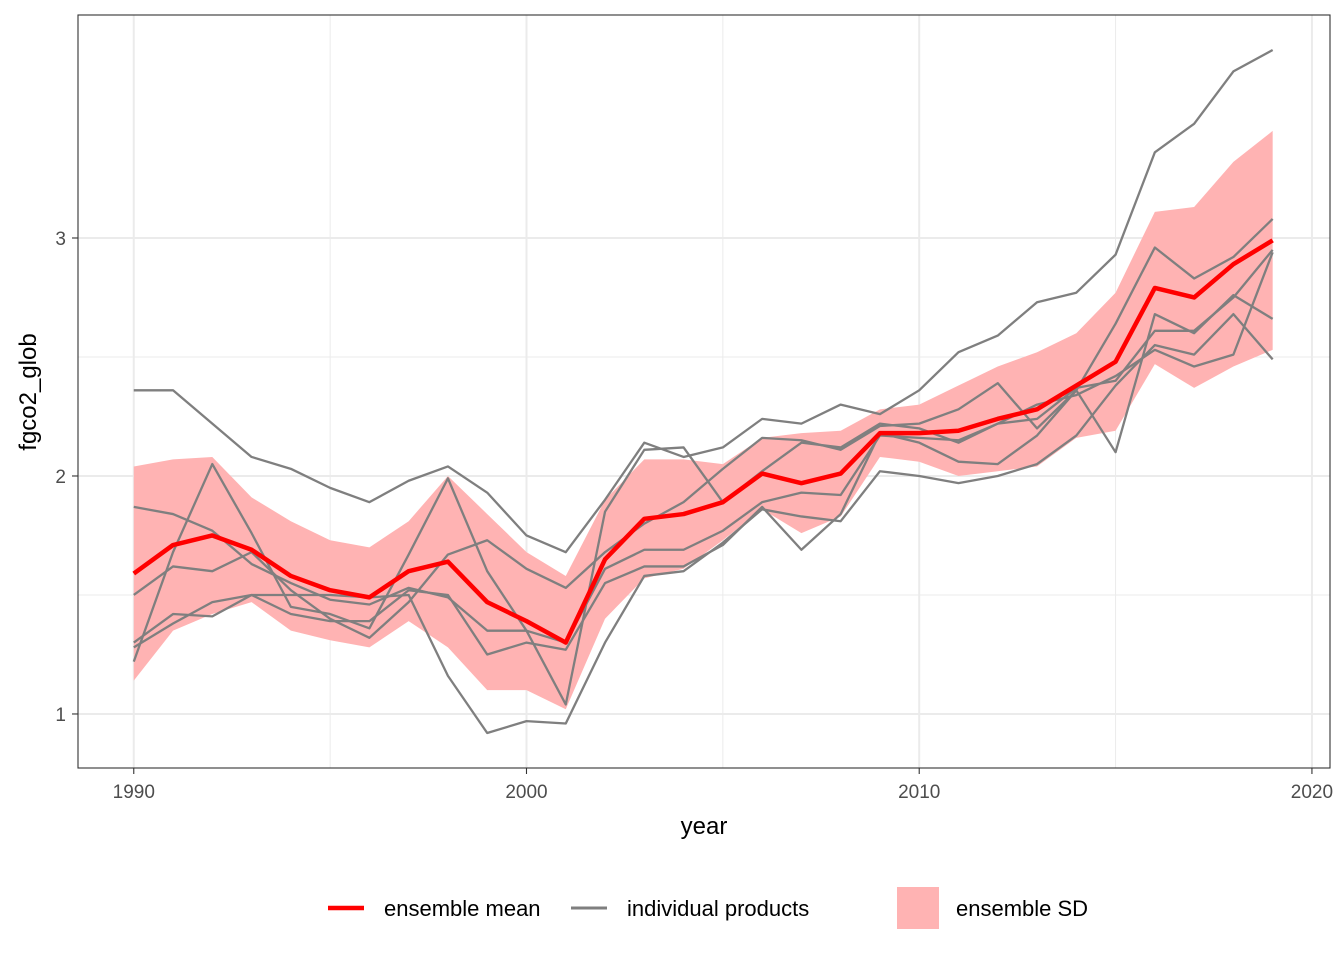 Image resolution: width=1344 pixels, height=960 pixels. What do you see at coordinates (462, 908) in the screenshot?
I see `legend-mean-label: ensemble mean` at bounding box center [462, 908].